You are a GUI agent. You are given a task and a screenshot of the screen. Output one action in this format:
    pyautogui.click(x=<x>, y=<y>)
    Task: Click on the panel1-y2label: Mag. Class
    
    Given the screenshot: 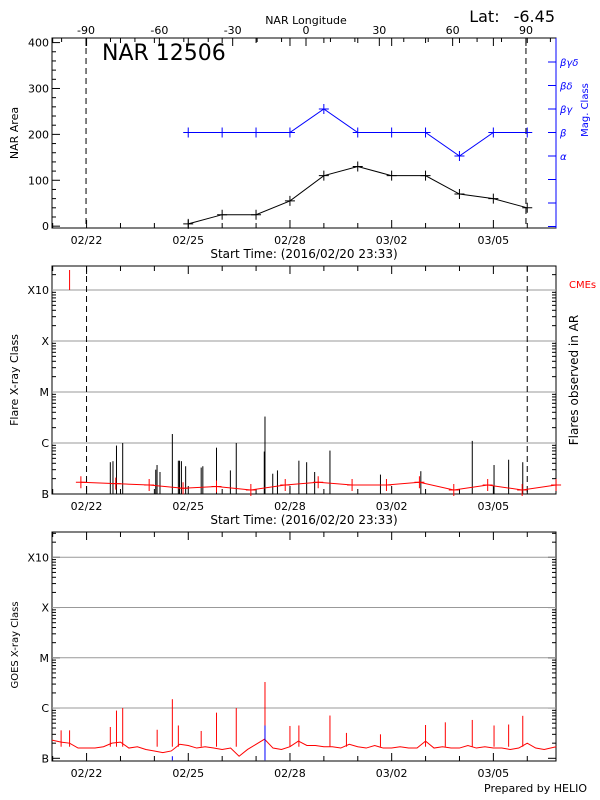 What is the action you would take?
    pyautogui.click(x=585, y=110)
    